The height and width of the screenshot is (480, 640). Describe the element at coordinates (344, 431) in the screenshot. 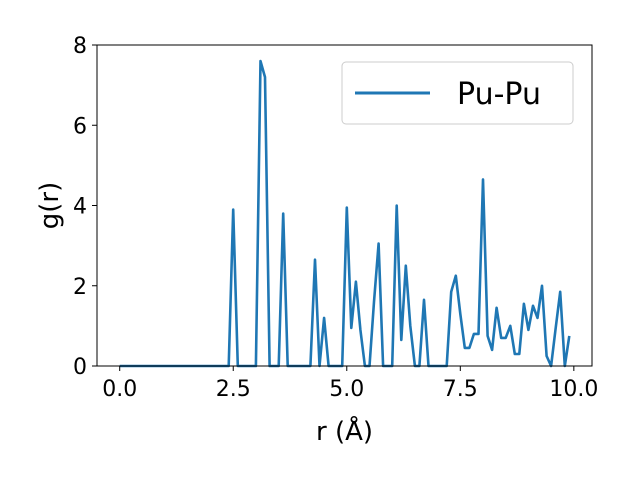

I see `x-axis-label: r (Å)` at that location.